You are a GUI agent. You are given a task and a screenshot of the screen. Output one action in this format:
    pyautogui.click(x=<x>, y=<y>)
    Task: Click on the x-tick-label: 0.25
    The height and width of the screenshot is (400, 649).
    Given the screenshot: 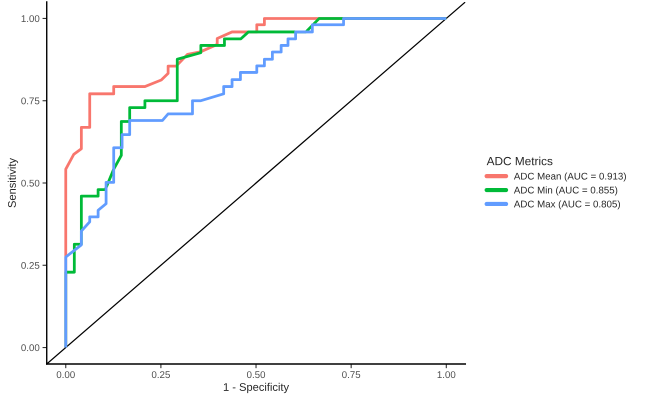 What is the action you would take?
    pyautogui.click(x=161, y=374)
    